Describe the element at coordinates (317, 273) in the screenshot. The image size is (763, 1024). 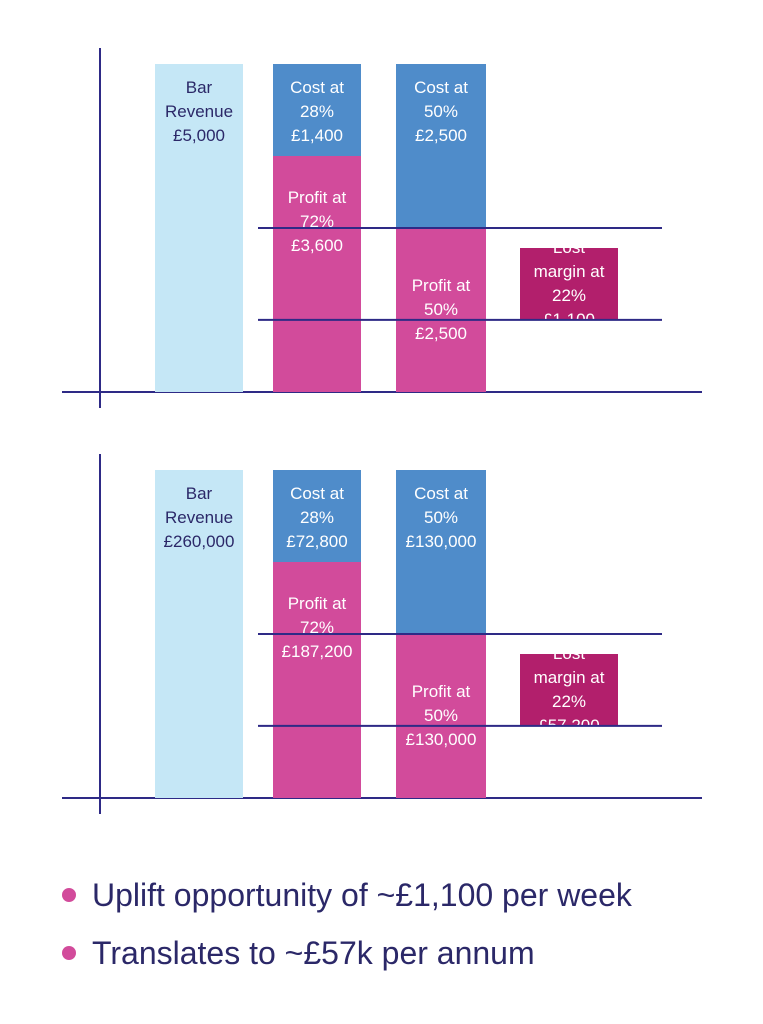
I see `bar-segment-profit: Profit at 72% £3,600` at that location.